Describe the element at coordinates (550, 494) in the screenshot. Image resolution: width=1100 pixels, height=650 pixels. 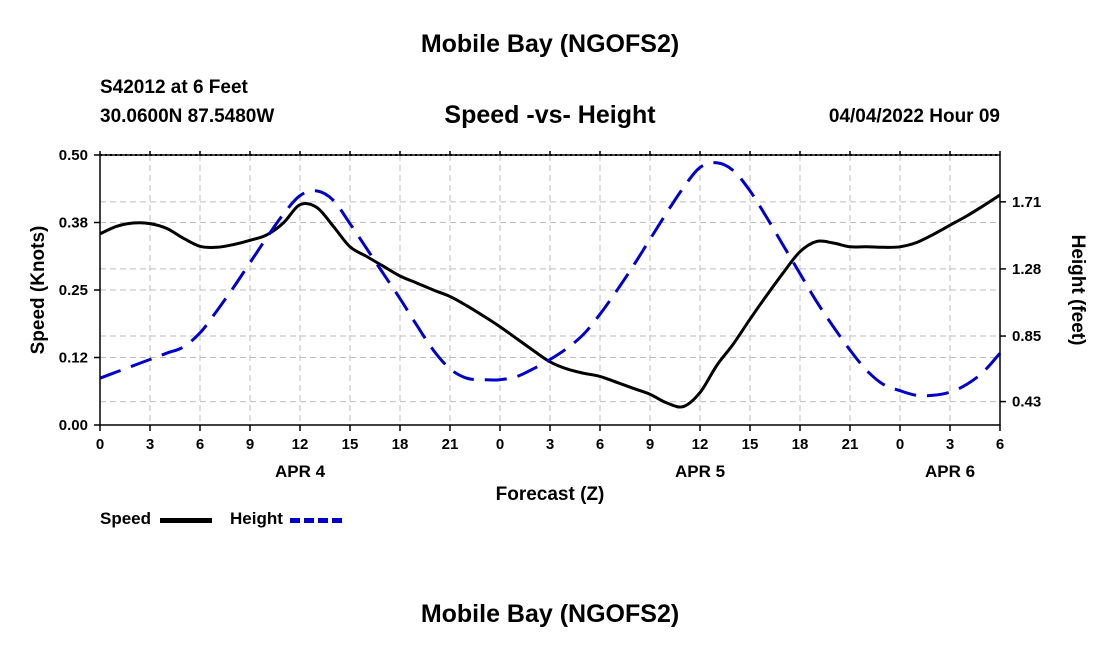
I see `x-axis-label: Forecast (Z)` at that location.